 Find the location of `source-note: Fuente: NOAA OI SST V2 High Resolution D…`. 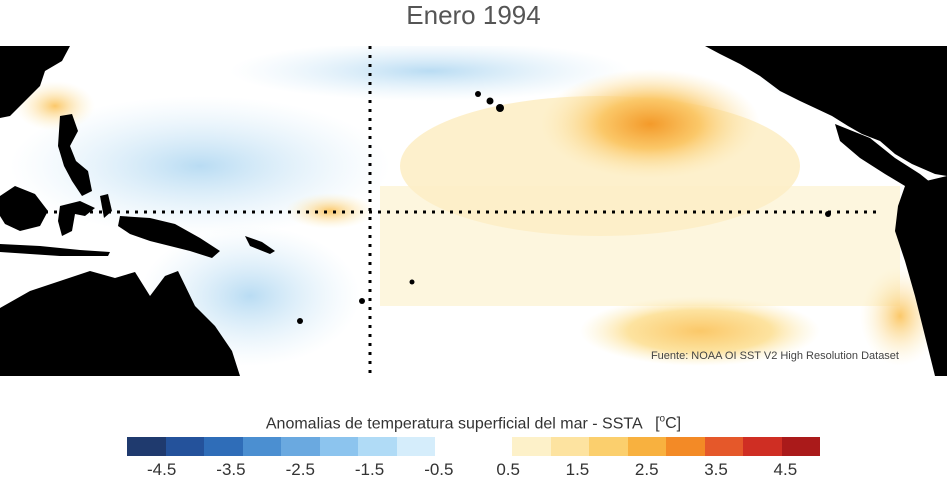

source-note: Fuente: NOAA OI SST V2 High Resolution D… is located at coordinates (774, 356).